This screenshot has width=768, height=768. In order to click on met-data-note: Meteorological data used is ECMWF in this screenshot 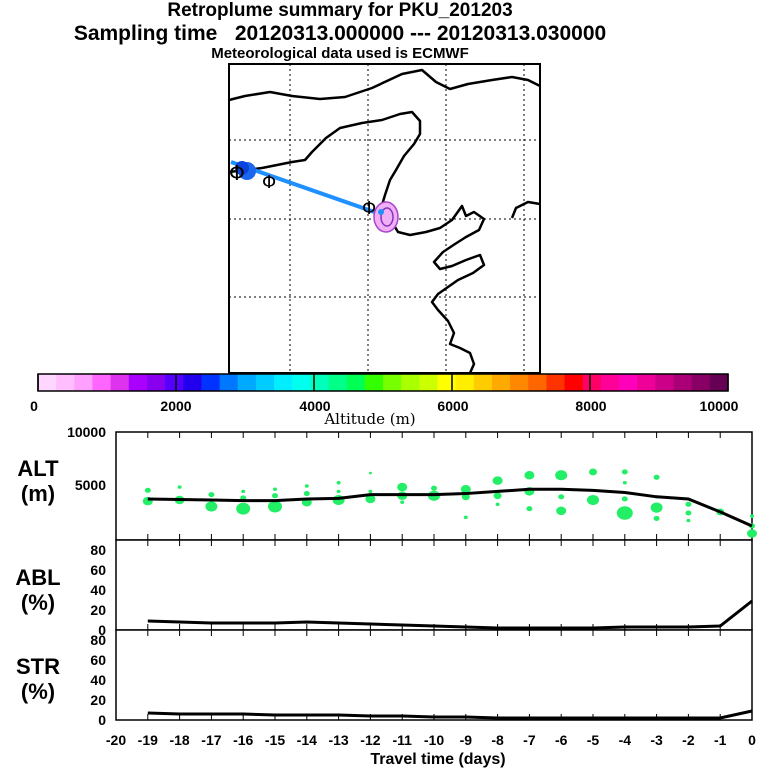, I will do `click(340, 53)`.